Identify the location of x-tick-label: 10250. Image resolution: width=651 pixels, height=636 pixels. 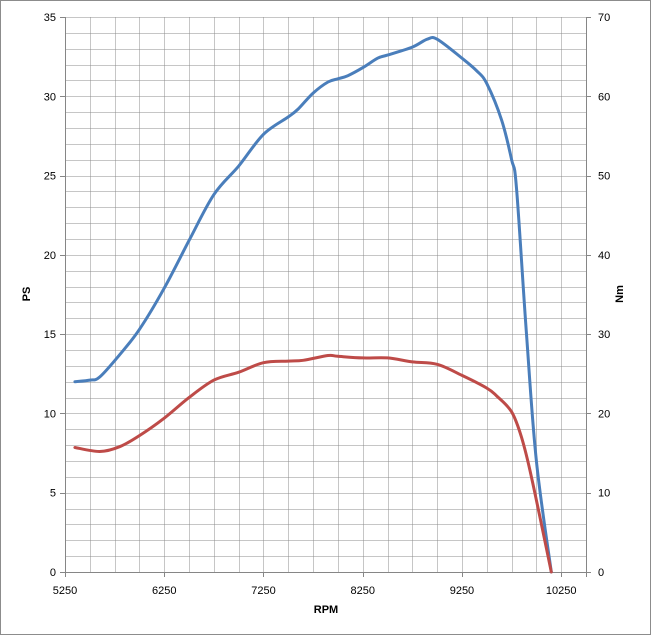
(561, 591).